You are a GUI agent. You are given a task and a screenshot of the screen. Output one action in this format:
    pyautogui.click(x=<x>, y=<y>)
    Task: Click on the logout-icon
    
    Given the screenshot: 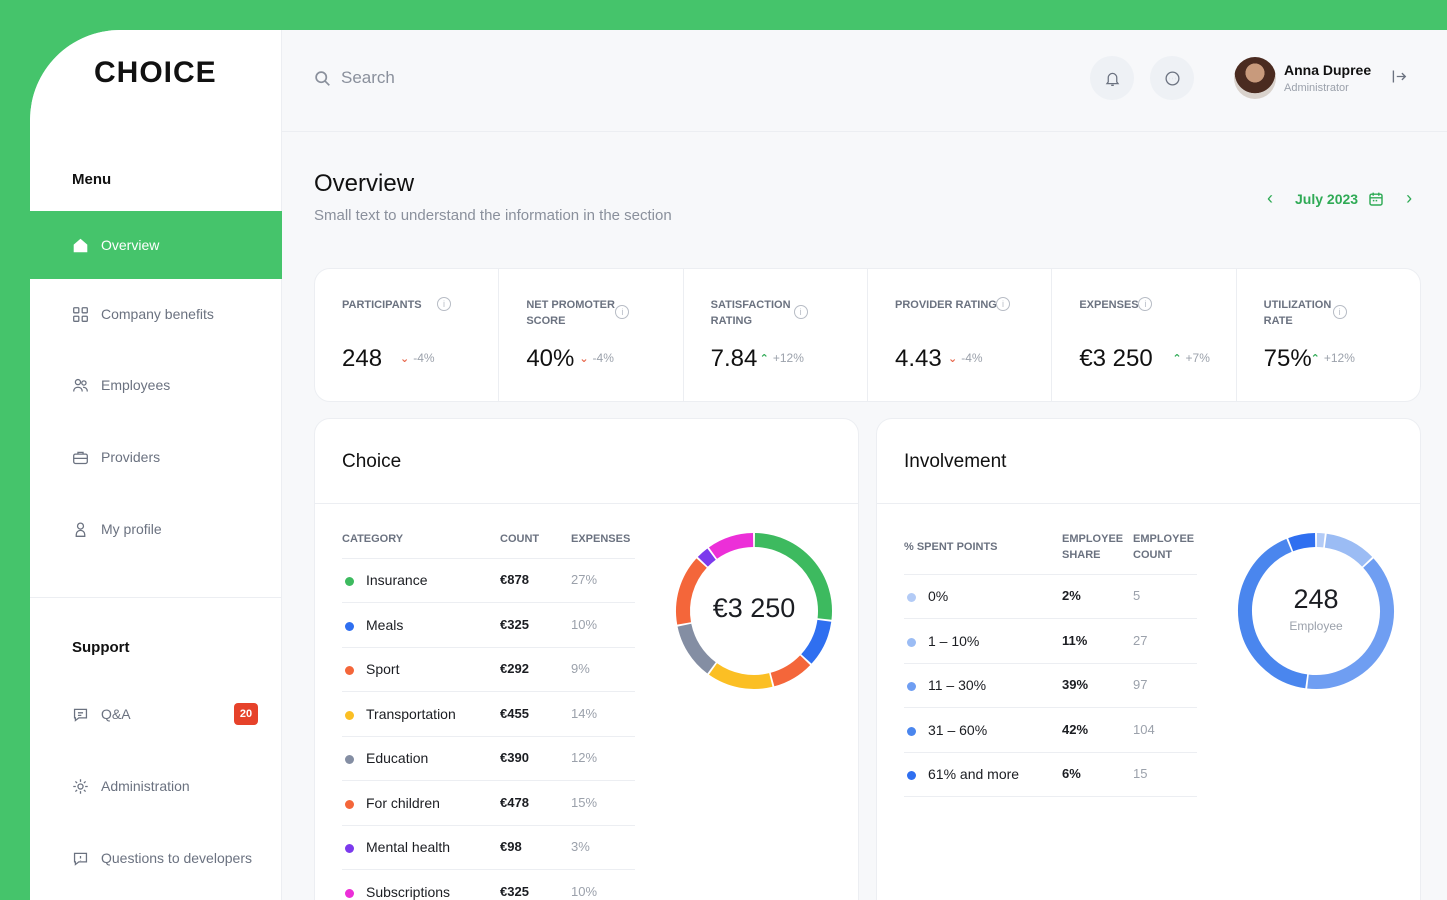 What is the action you would take?
    pyautogui.click(x=1398, y=76)
    